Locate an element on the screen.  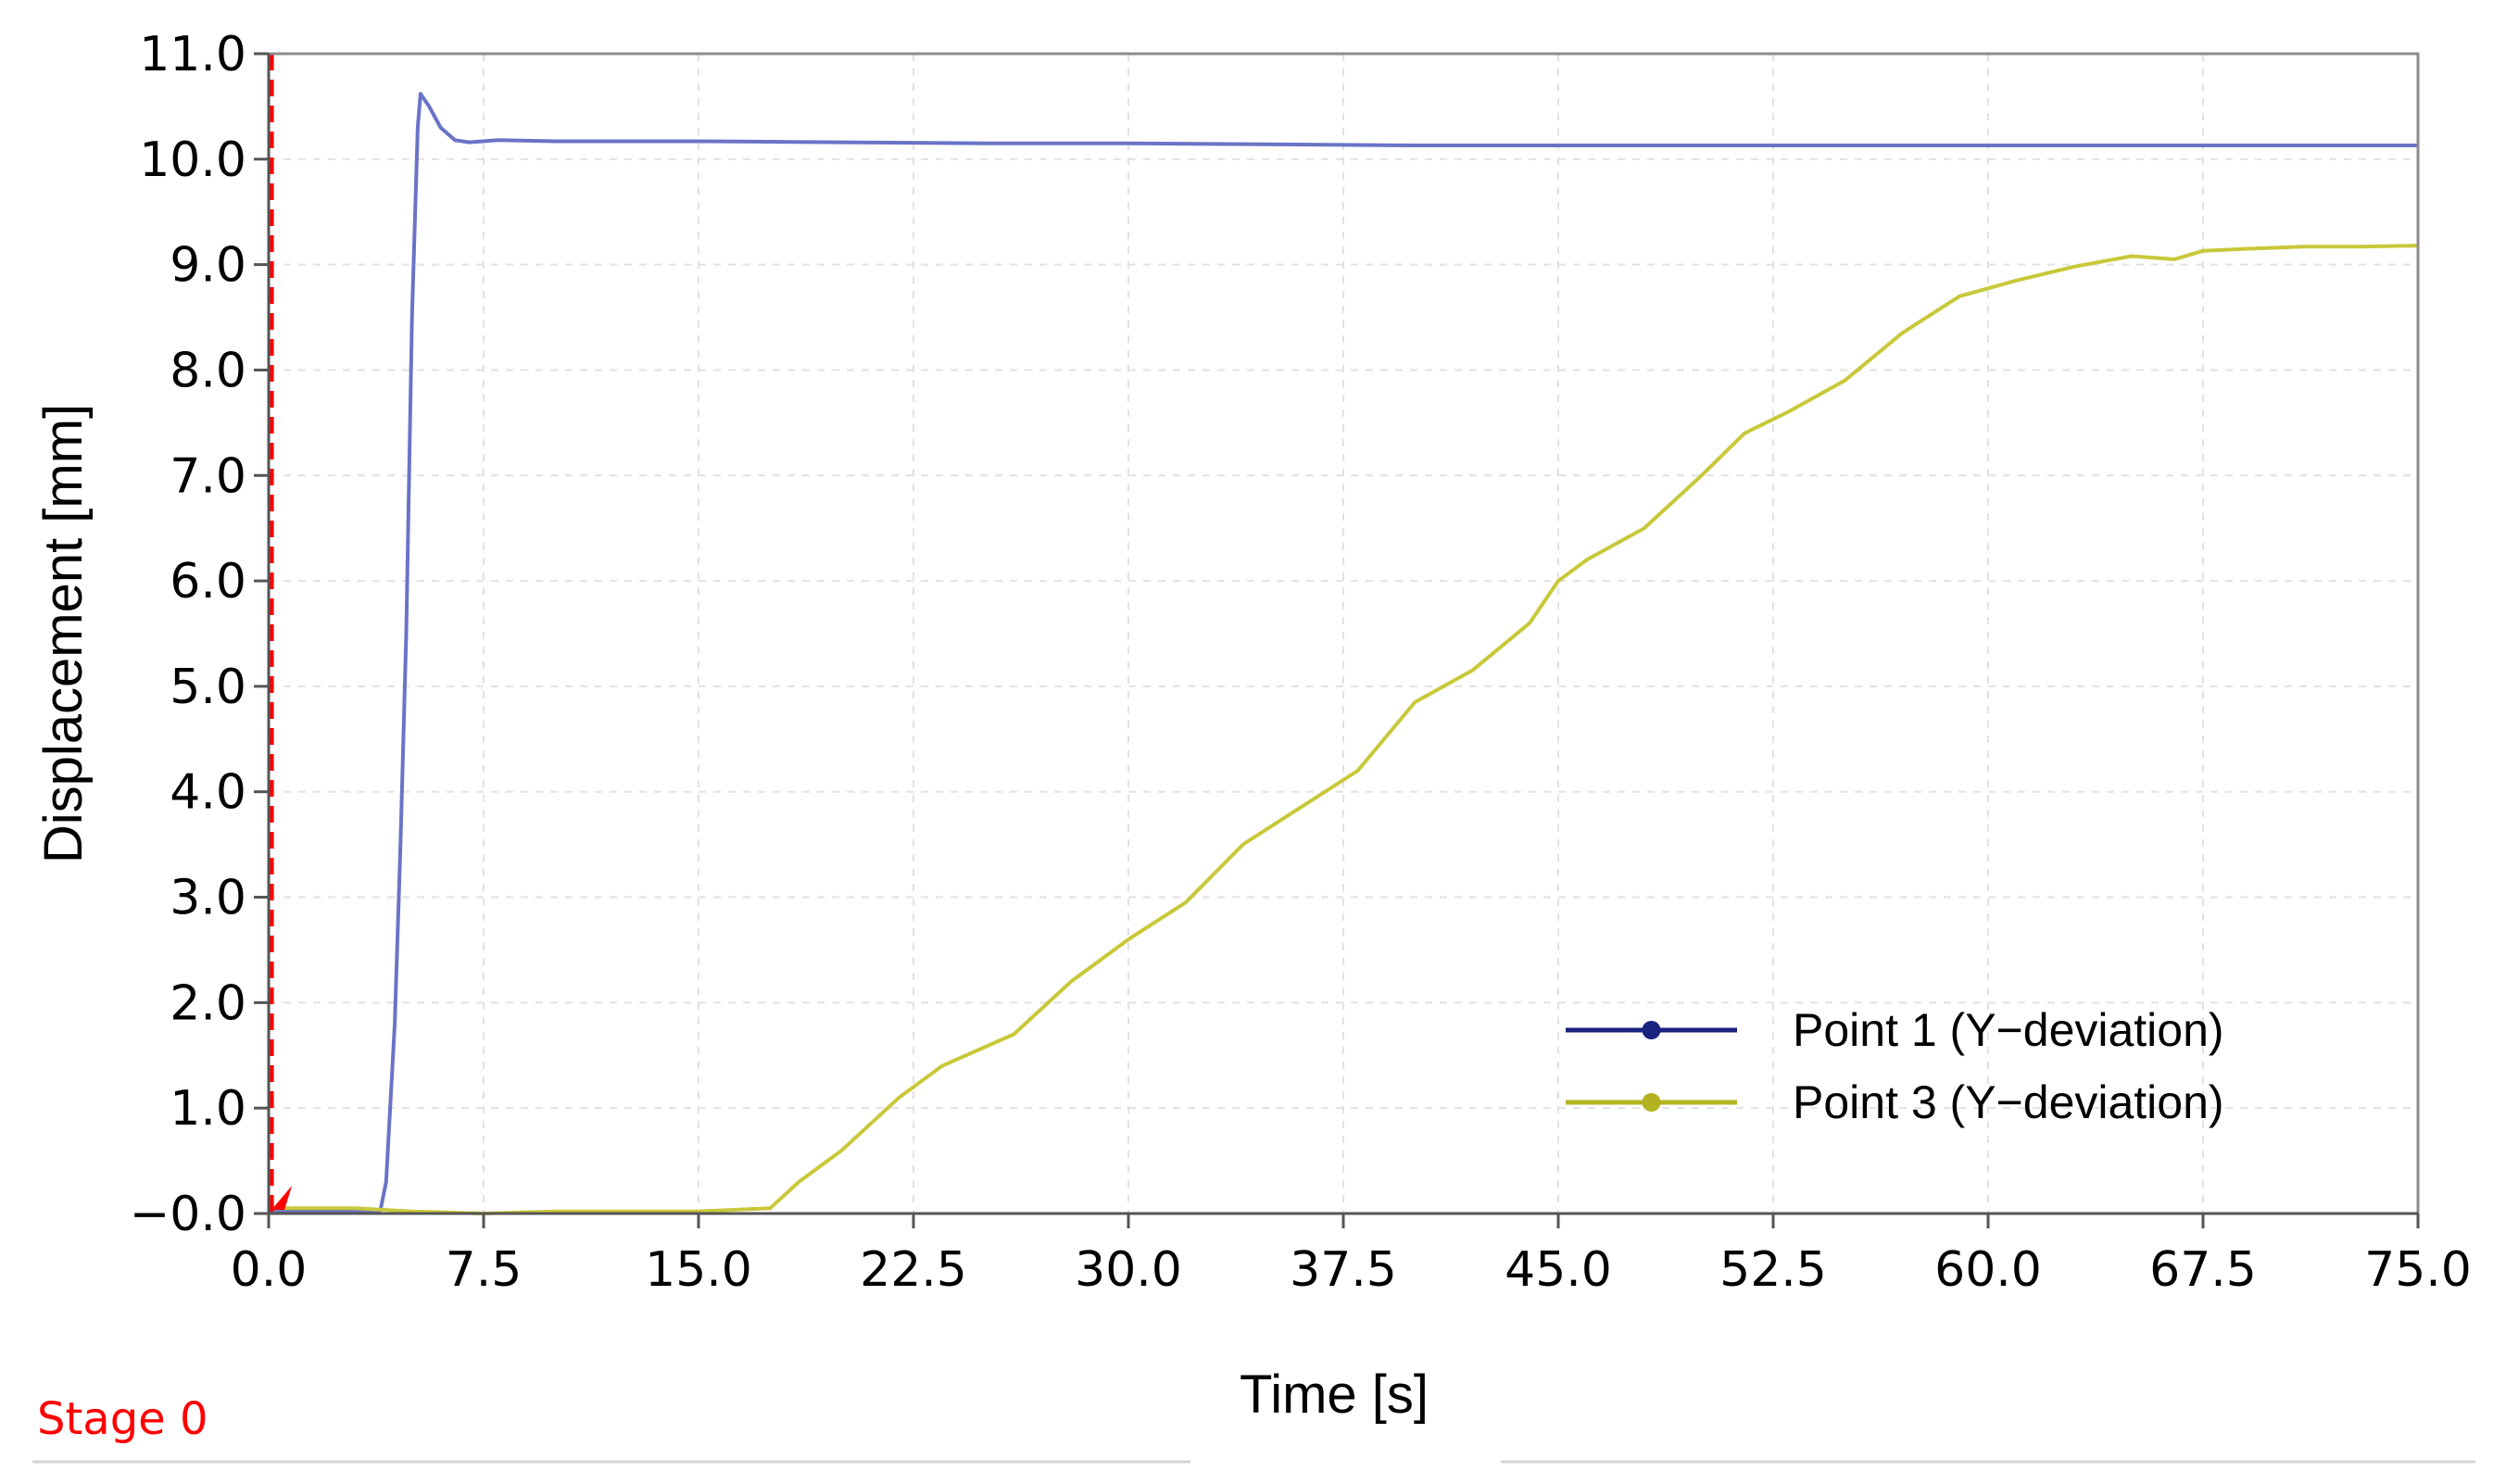
y-tick-label: 6.0 is located at coordinates (208, 582).